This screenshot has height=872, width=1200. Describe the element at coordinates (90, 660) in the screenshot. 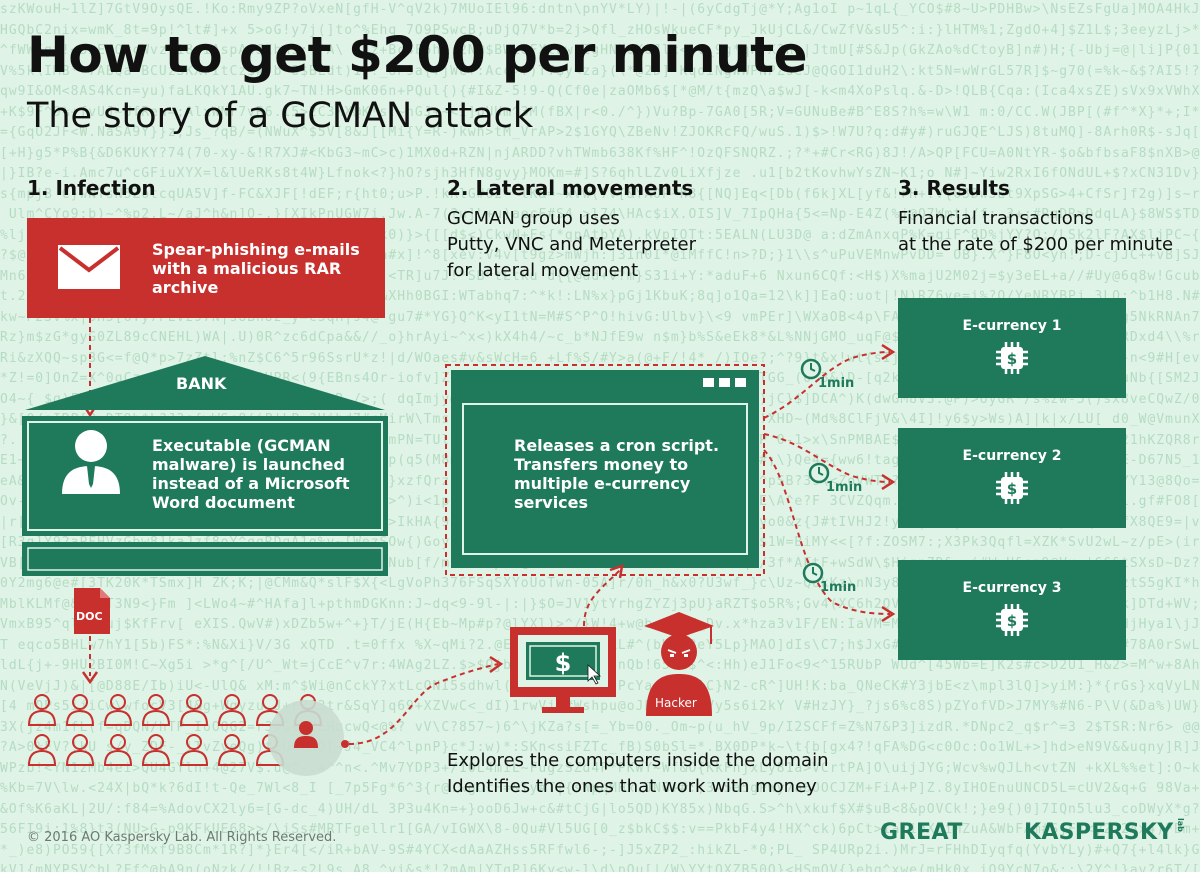

I see `doc-to-users-arrow` at that location.